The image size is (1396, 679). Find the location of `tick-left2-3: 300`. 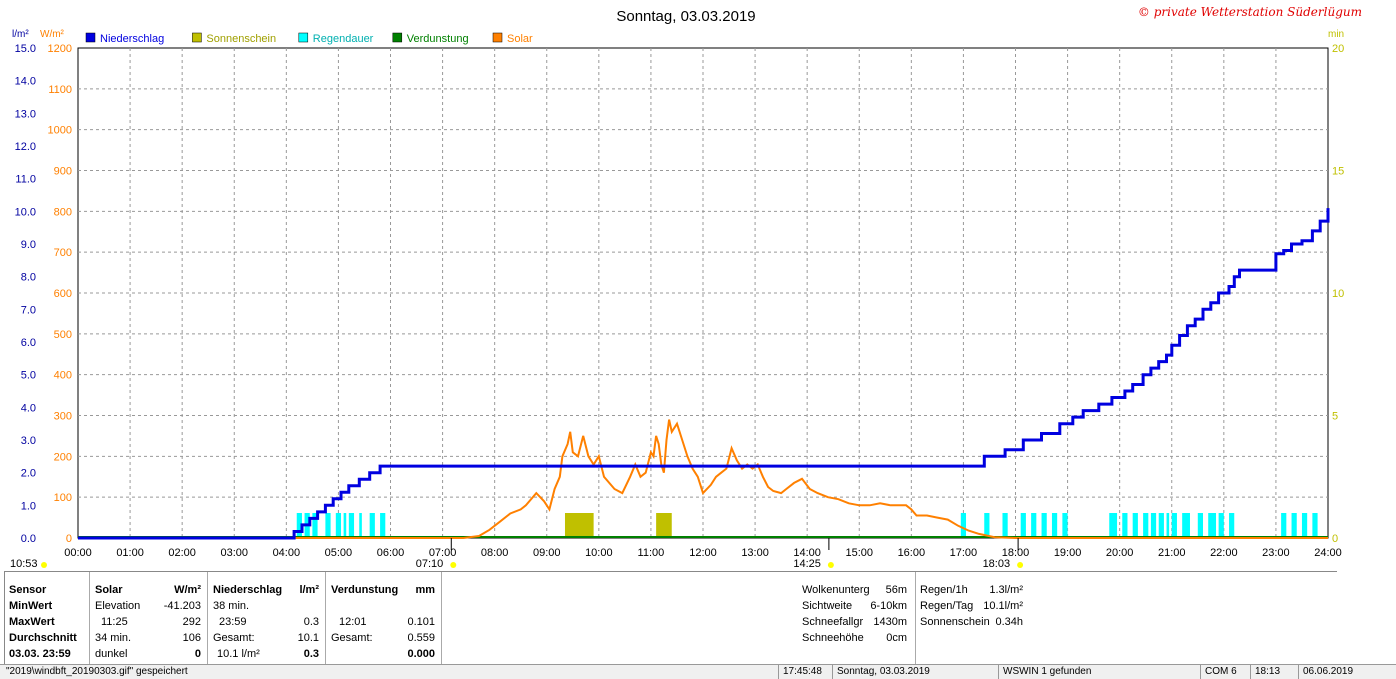

tick-left2-3: 300 is located at coordinates (63, 417).